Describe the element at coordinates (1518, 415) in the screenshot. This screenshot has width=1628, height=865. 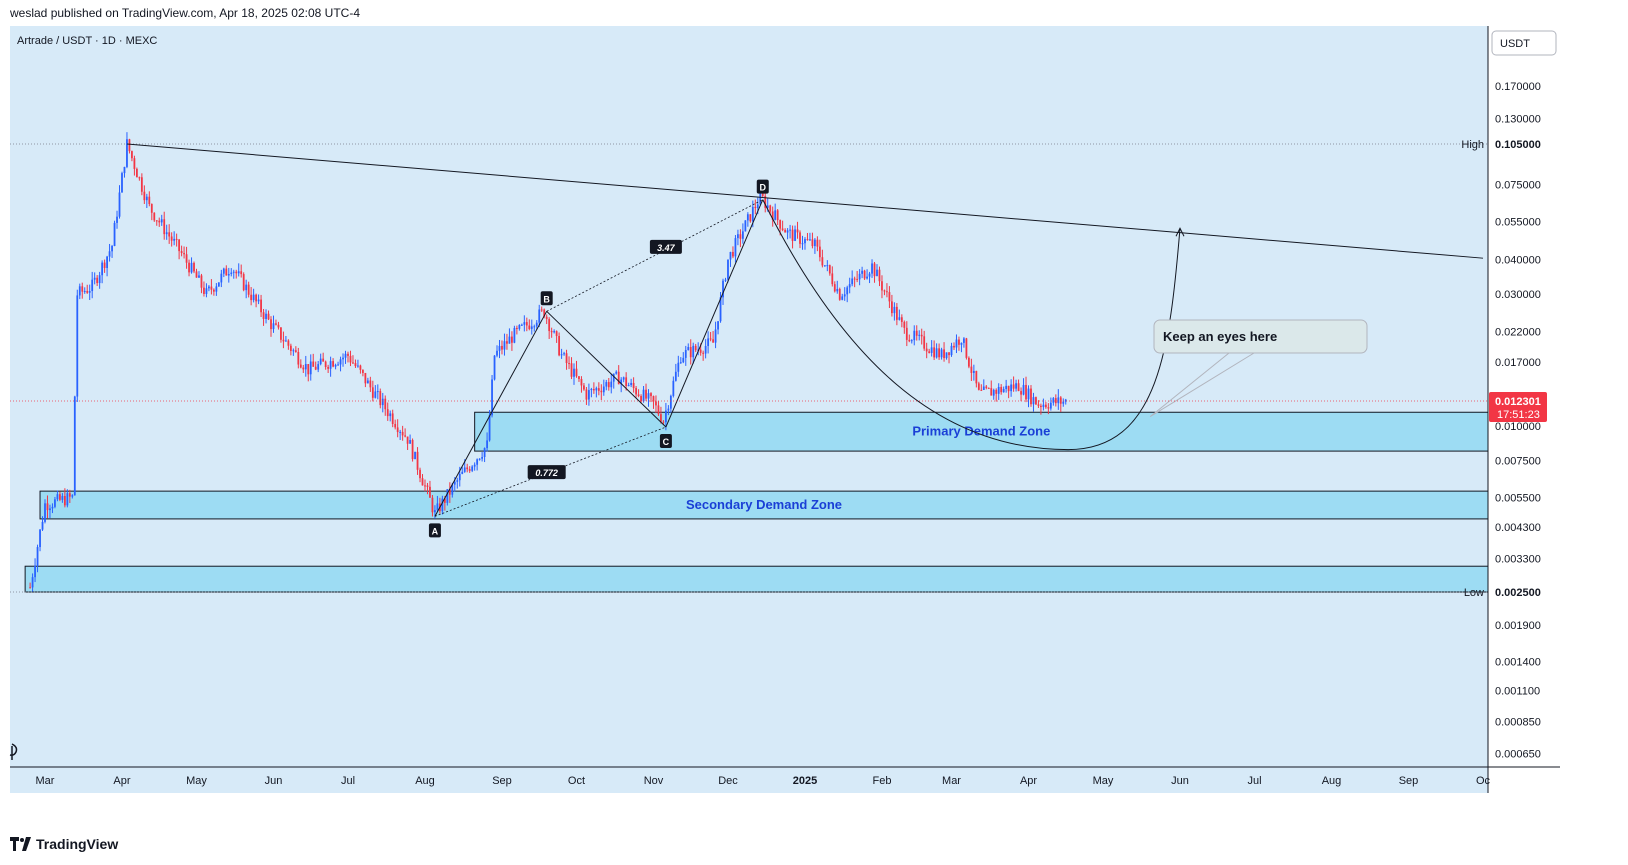
I see `countdown-value: 17:51:23` at that location.